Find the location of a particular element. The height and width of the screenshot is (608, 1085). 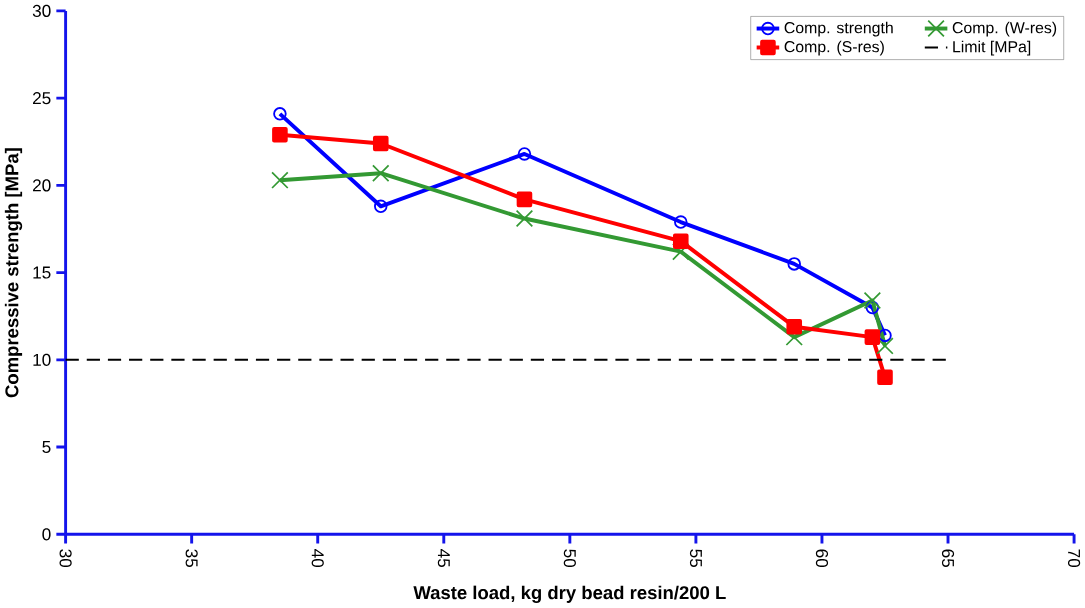

legend-label: Comp. strength is located at coordinates (838, 29).